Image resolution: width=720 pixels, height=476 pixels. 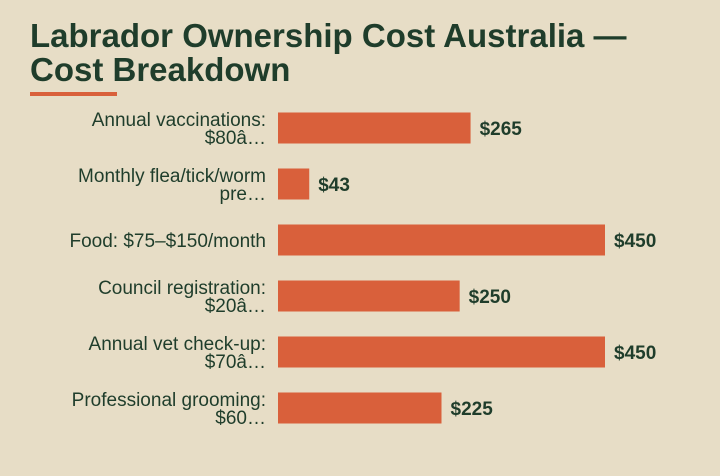 I want to click on bar-value-label-1: $43, so click(x=334, y=185).